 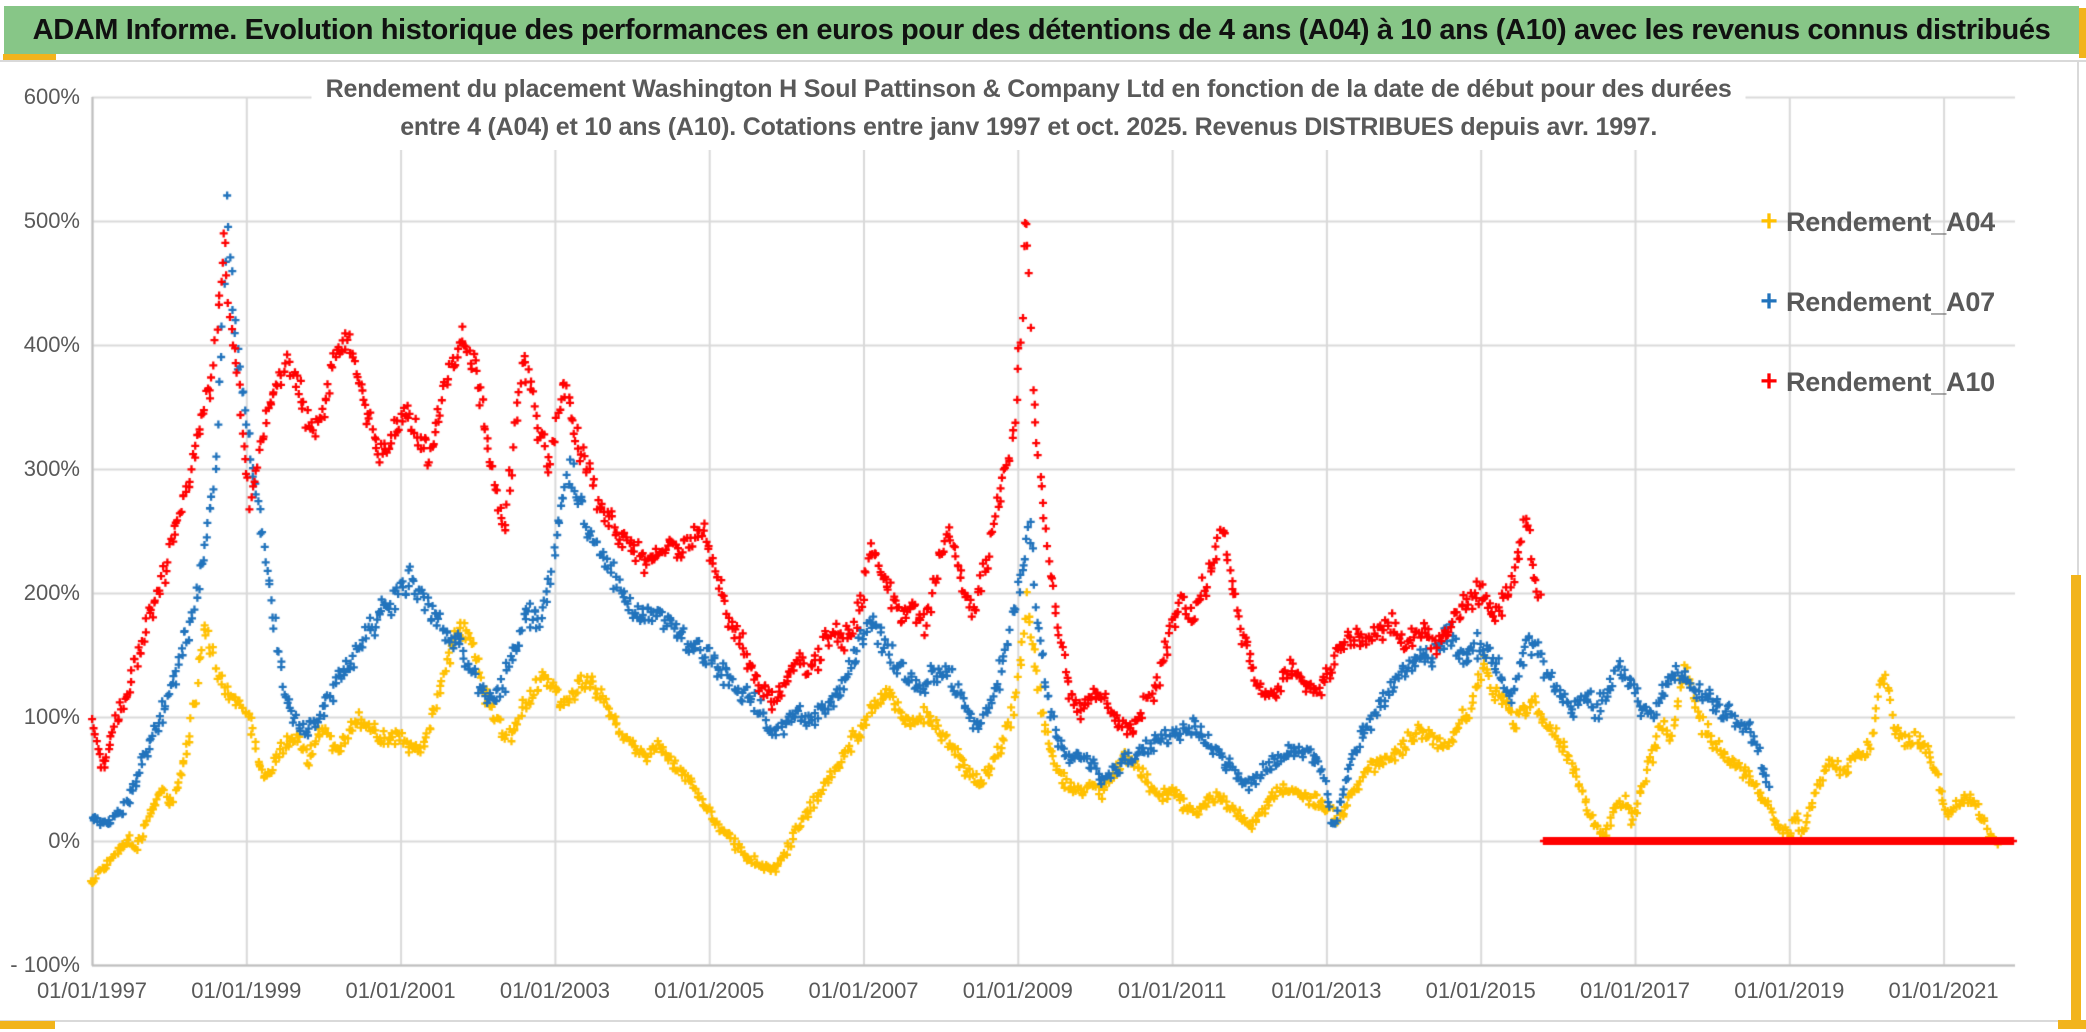 I want to click on y-tick-label: 500%, so click(x=51, y=220).